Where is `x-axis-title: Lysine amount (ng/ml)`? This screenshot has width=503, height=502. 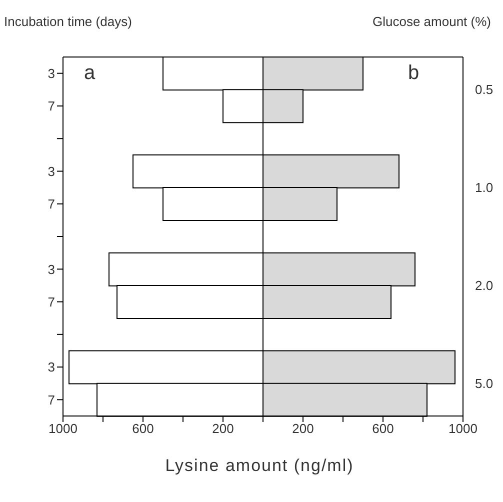 x-axis-title: Lysine amount (ng/ml) is located at coordinates (259, 466).